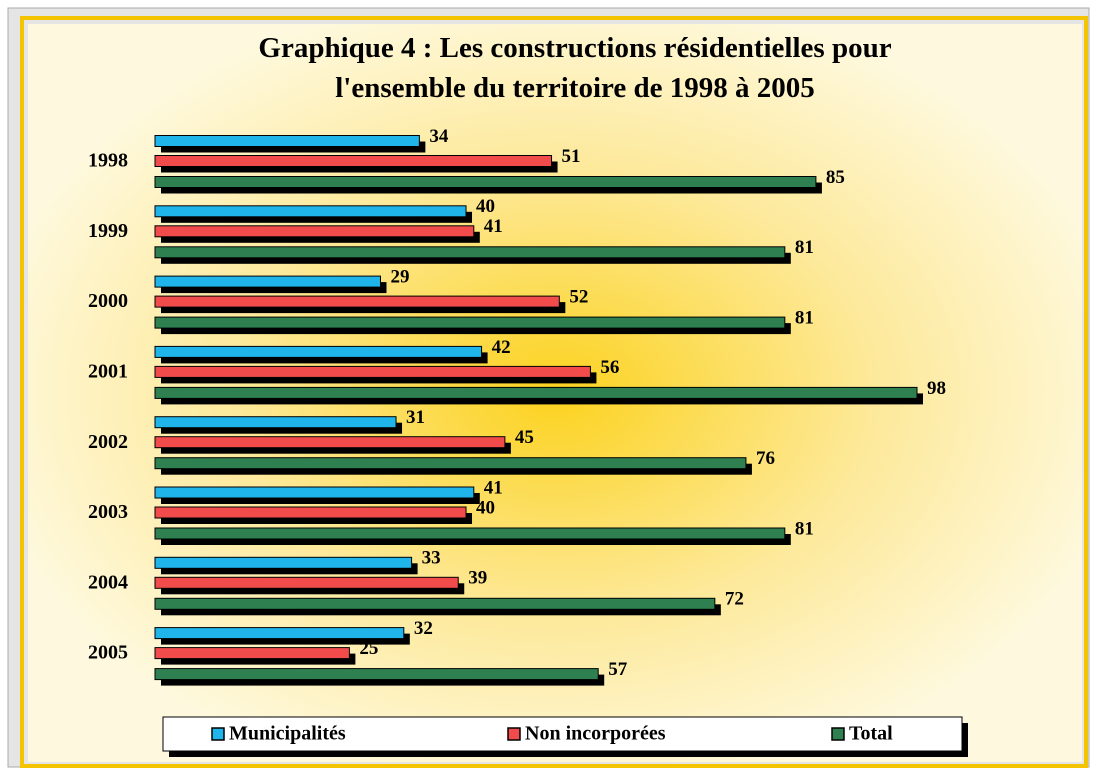 The height and width of the screenshot is (780, 1097). Describe the element at coordinates (368, 648) in the screenshot. I see `value-label: 25` at that location.